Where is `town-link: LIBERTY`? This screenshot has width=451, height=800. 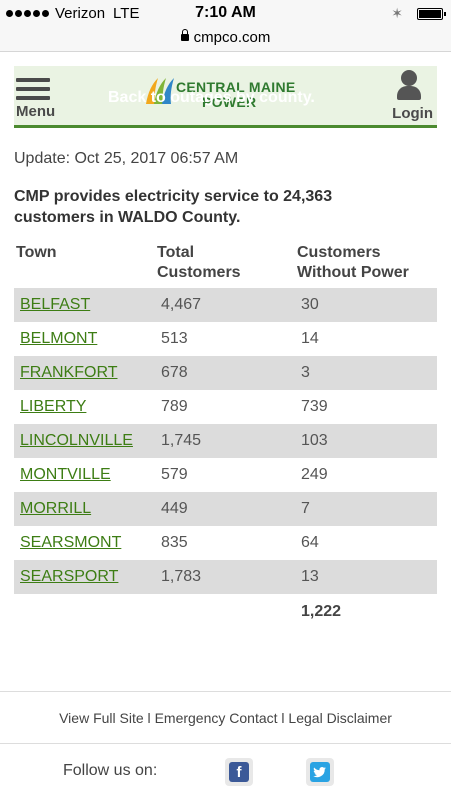
town-link: LIBERTY is located at coordinates (53, 406).